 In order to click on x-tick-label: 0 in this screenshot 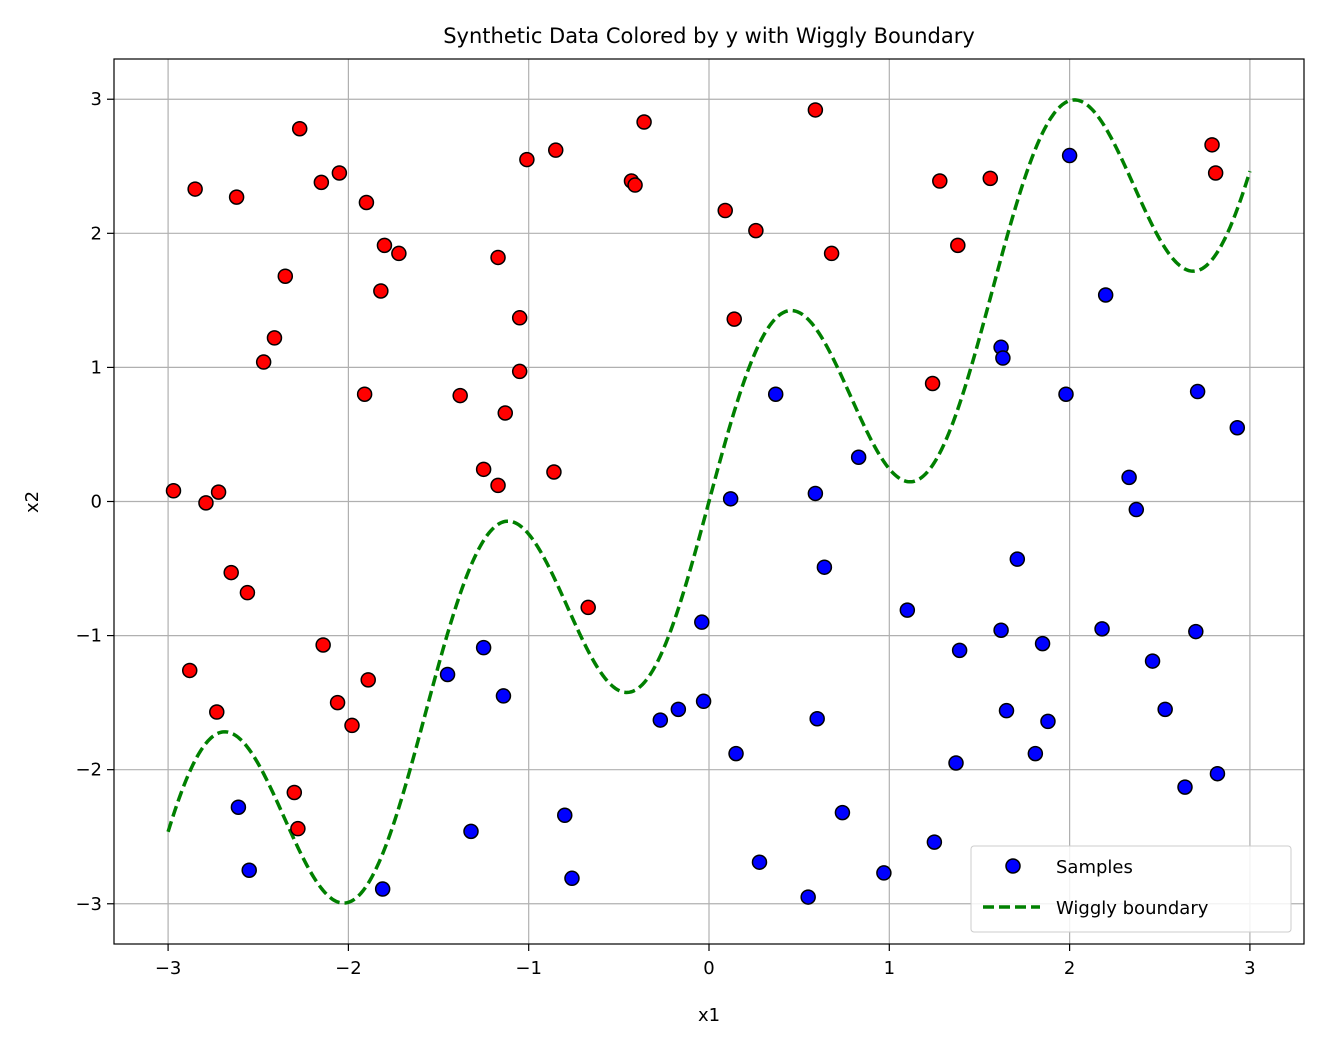, I will do `click(708, 968)`.